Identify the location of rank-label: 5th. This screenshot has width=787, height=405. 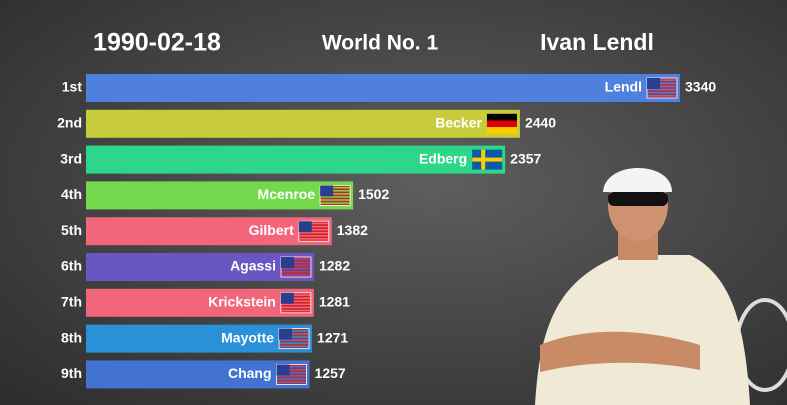
(71, 230).